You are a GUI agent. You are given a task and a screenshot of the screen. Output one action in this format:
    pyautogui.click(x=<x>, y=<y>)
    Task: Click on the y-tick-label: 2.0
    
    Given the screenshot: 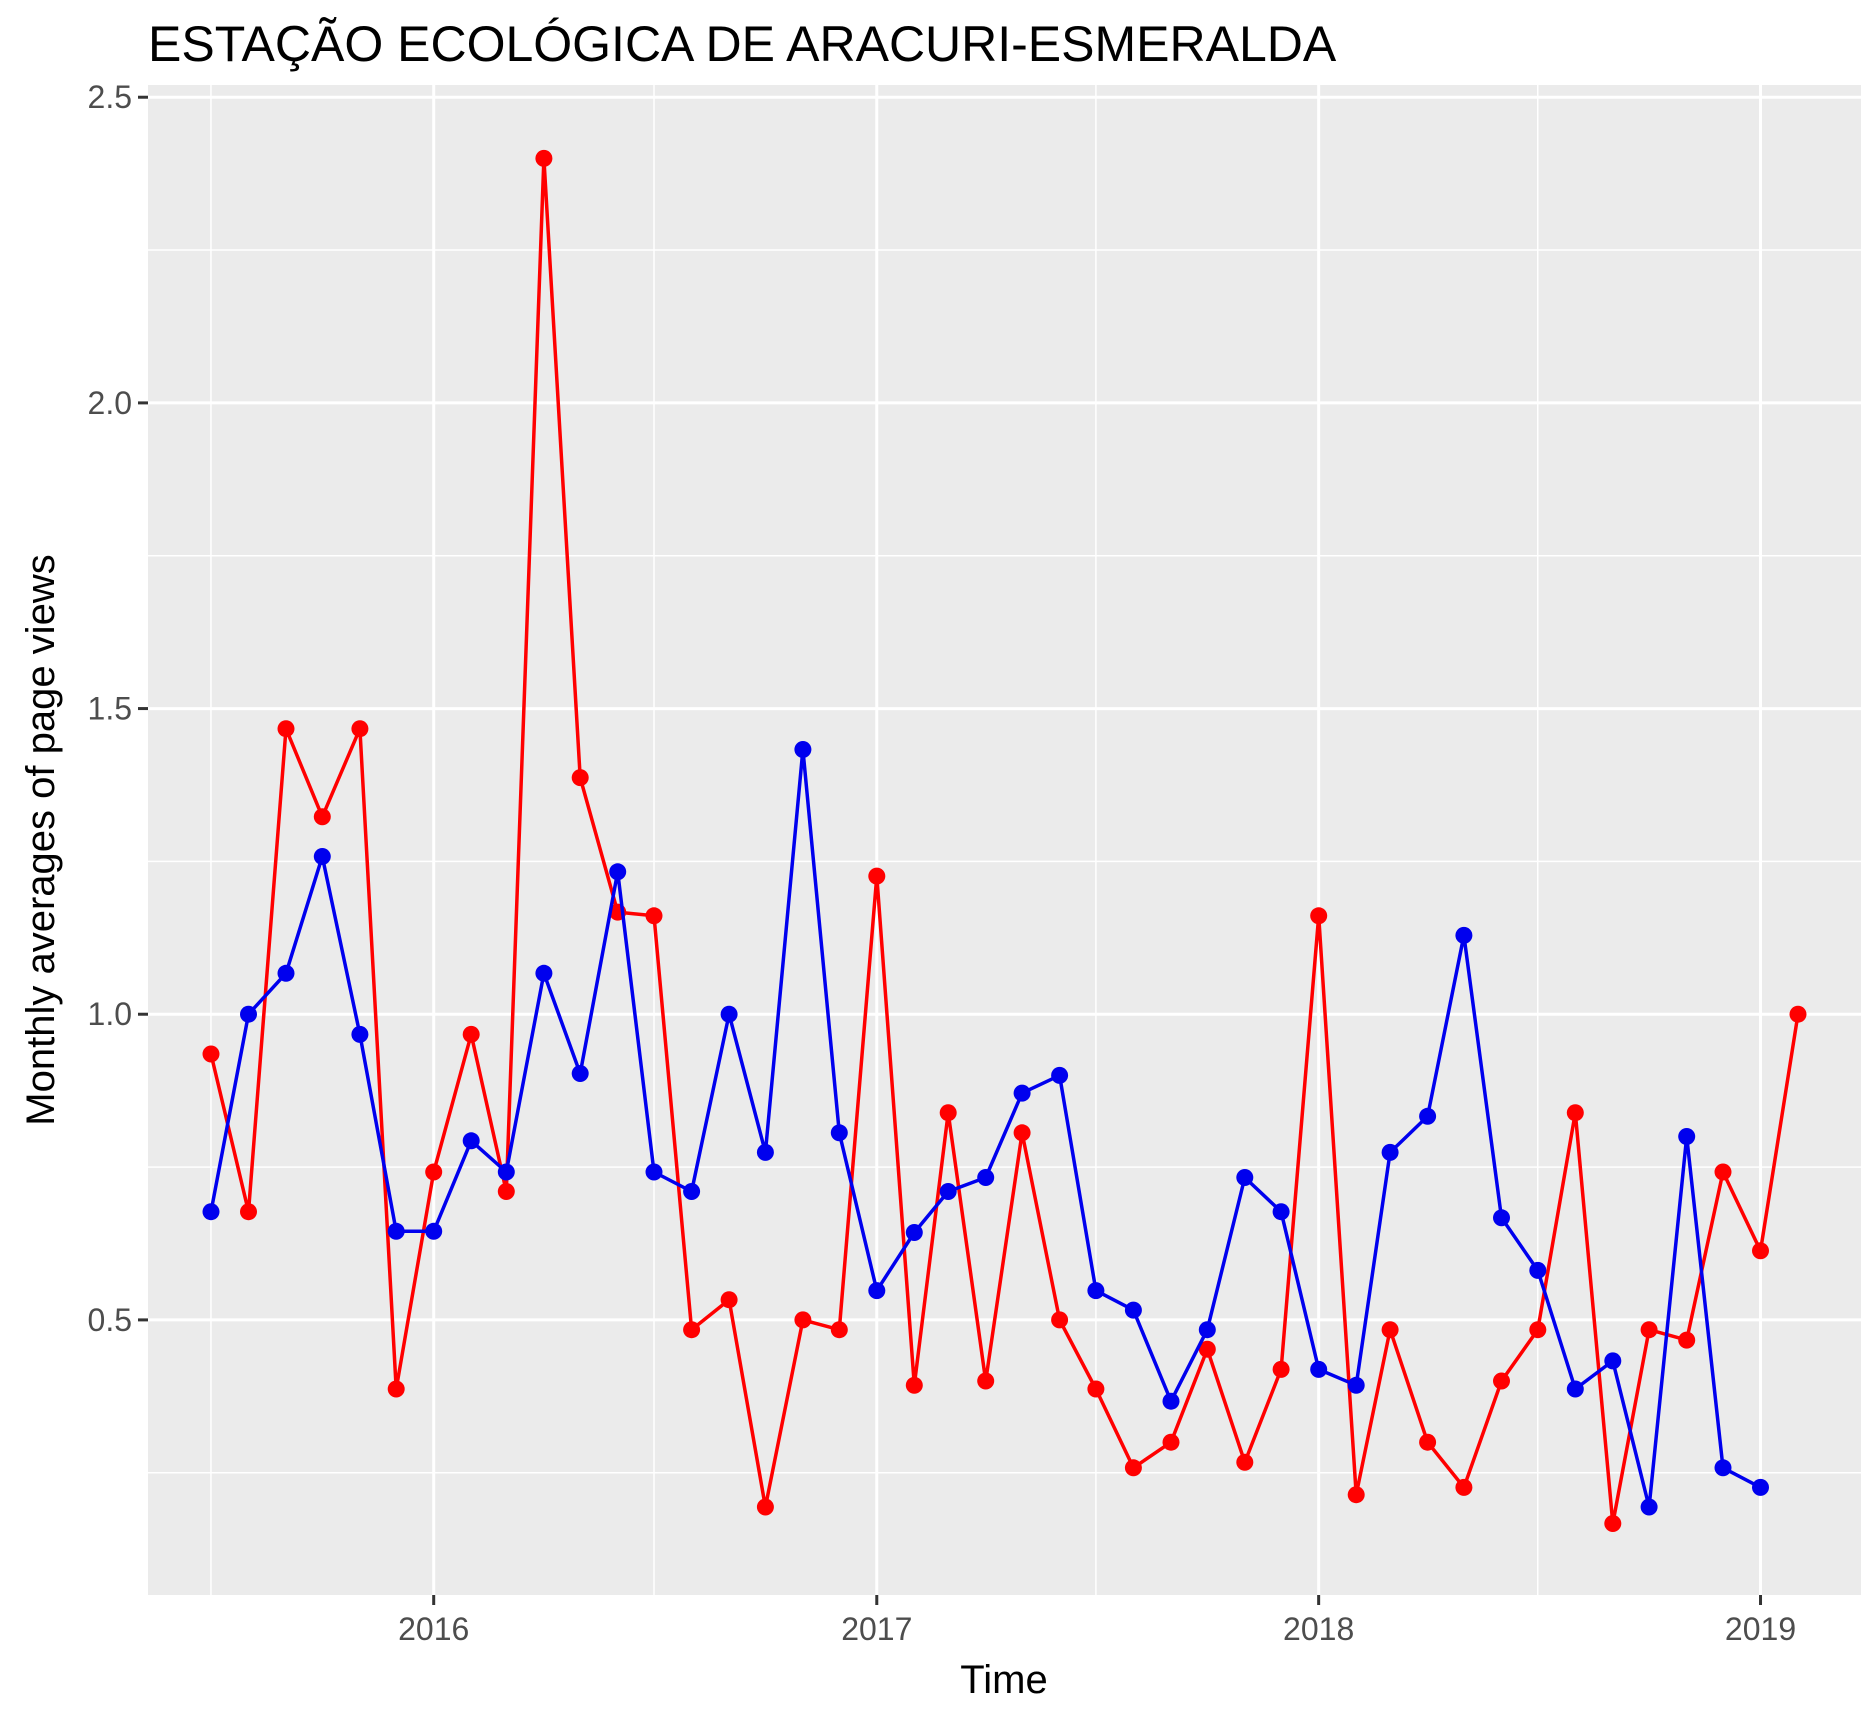 What is the action you would take?
    pyautogui.click(x=110, y=403)
    